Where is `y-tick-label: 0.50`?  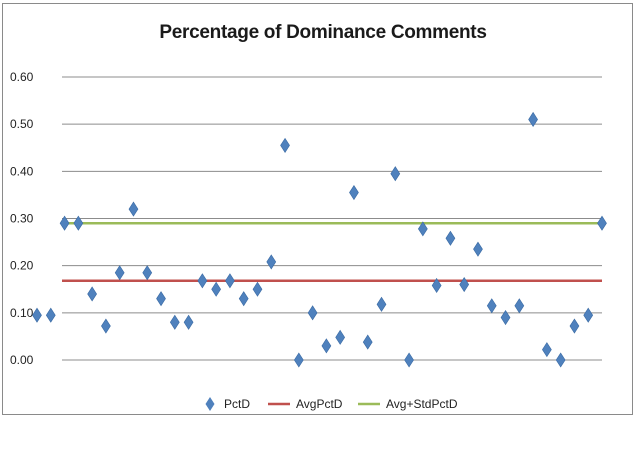
y-tick-label: 0.50 is located at coordinates (22, 124).